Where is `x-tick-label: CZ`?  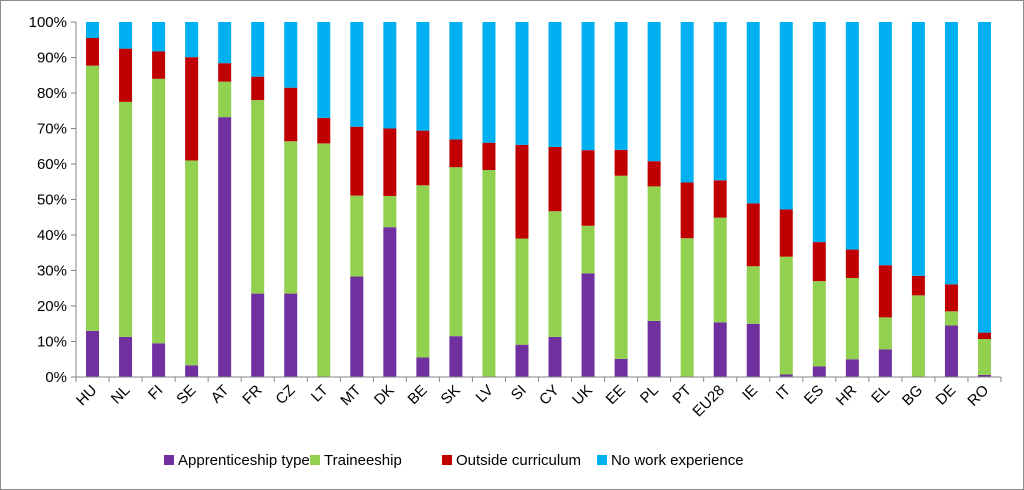
x-tick-label: CZ is located at coordinates (285, 395).